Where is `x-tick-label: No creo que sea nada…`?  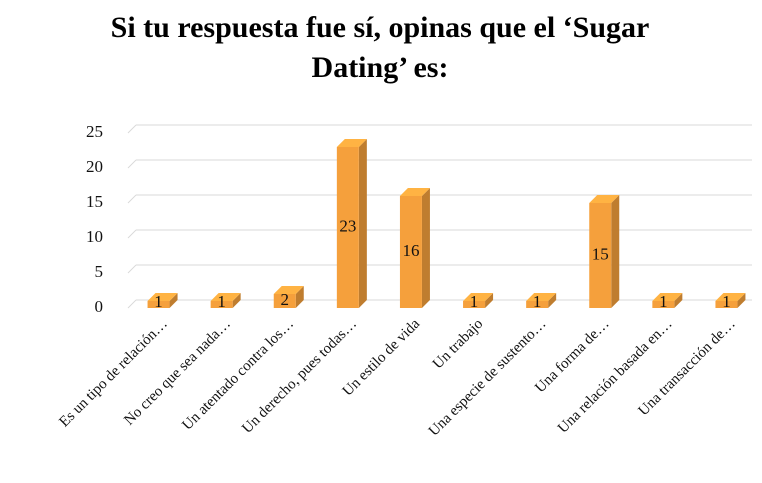 x-tick-label: No creo que sea nada… is located at coordinates (177, 372).